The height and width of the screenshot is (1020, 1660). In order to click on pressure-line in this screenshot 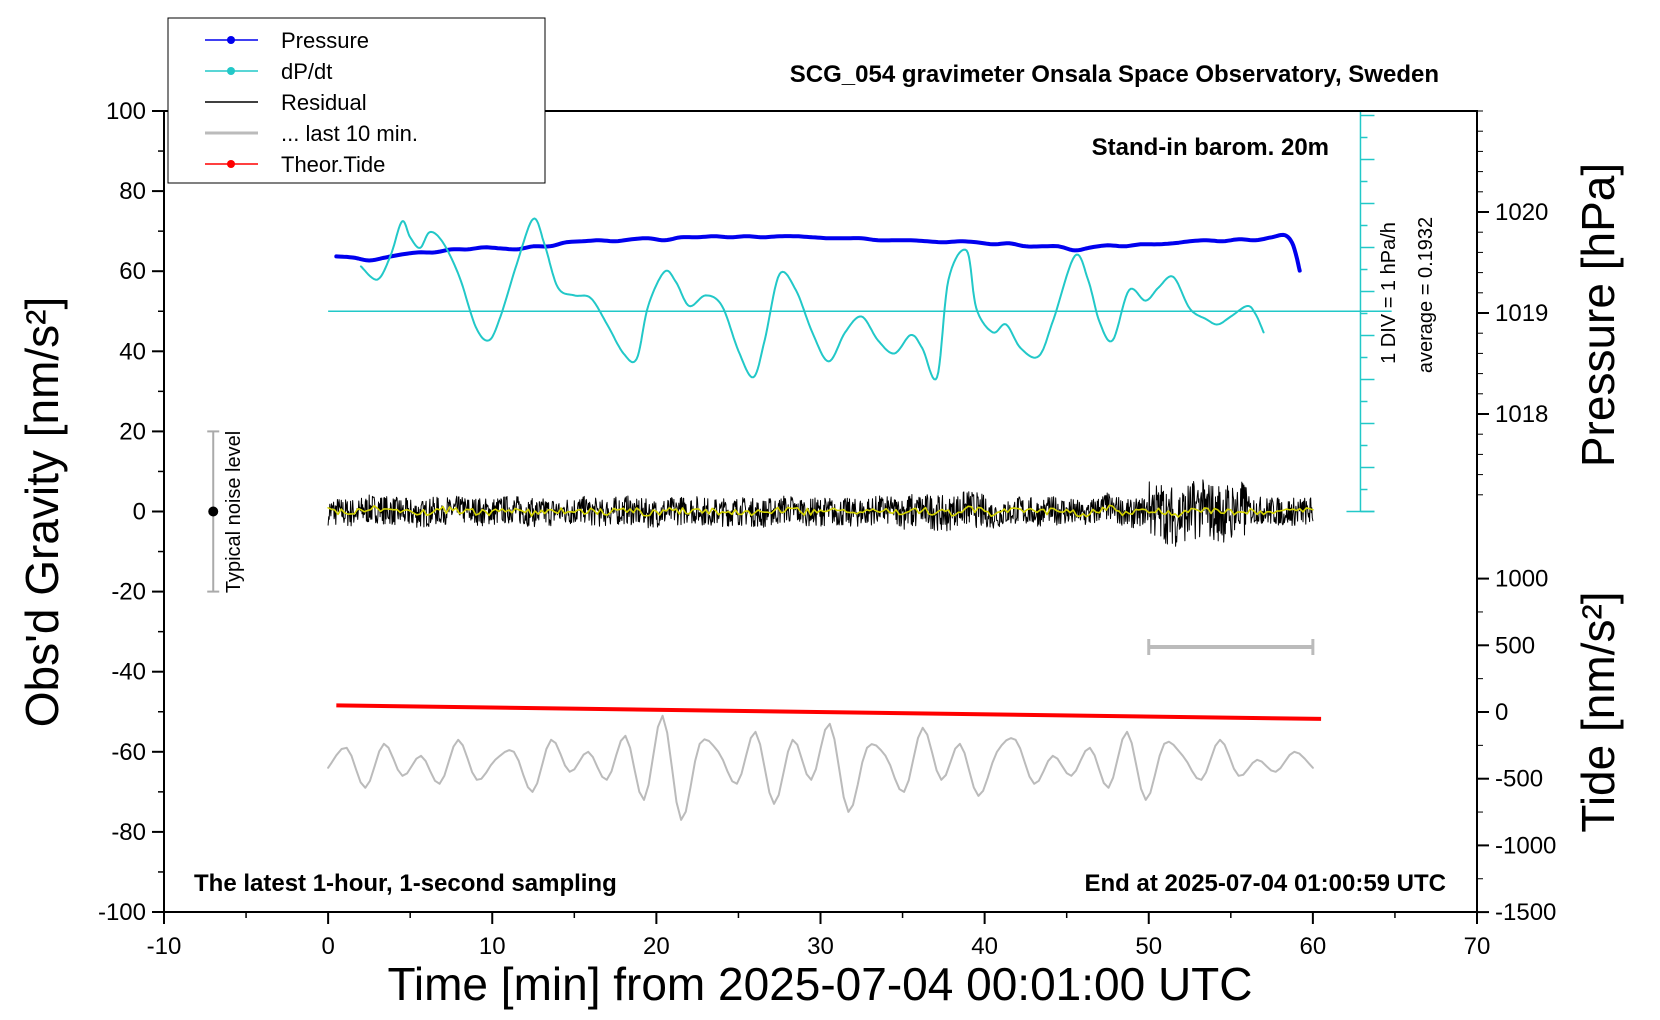, I will do `click(818, 252)`.